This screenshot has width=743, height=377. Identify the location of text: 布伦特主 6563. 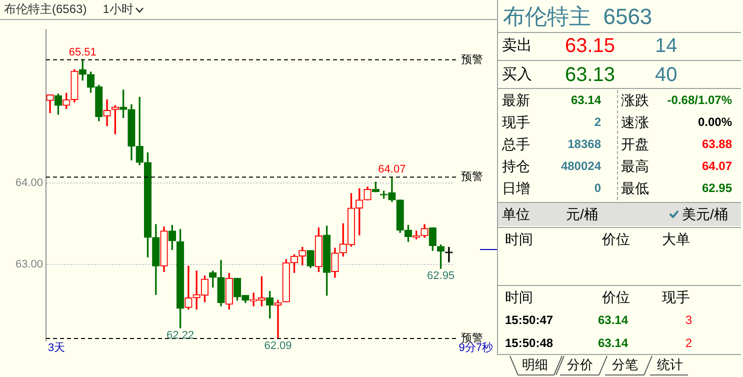
(577, 17).